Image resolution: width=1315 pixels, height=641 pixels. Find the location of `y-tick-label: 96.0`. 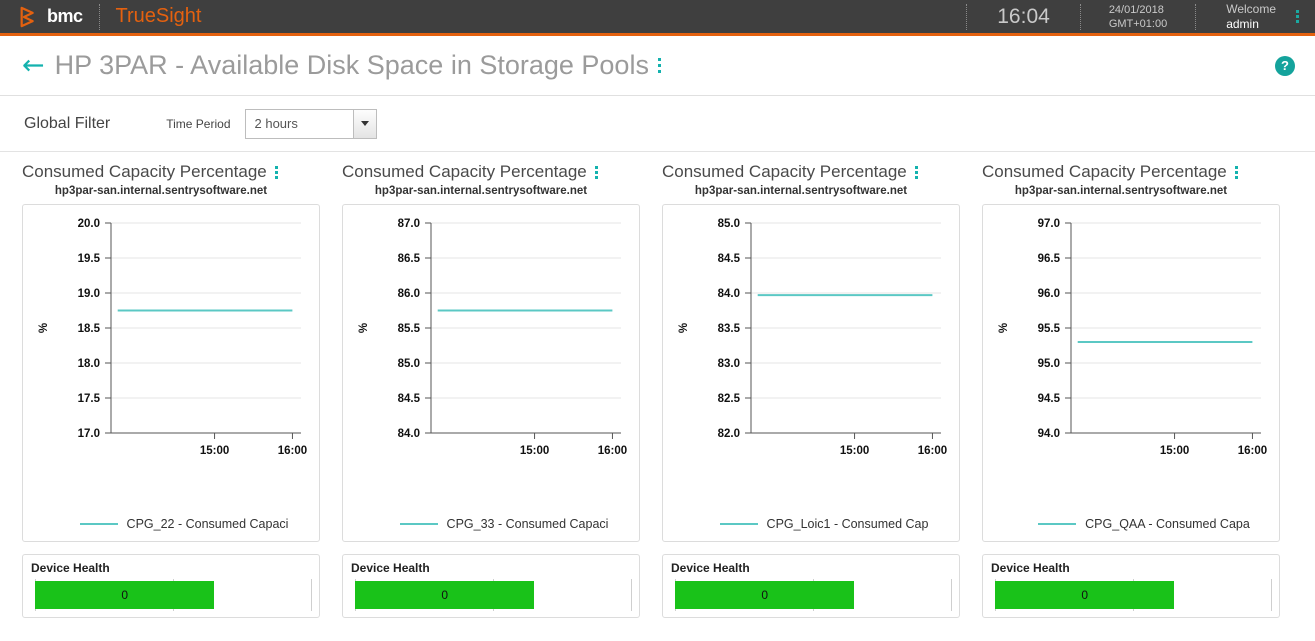

y-tick-label: 96.0 is located at coordinates (1049, 294).